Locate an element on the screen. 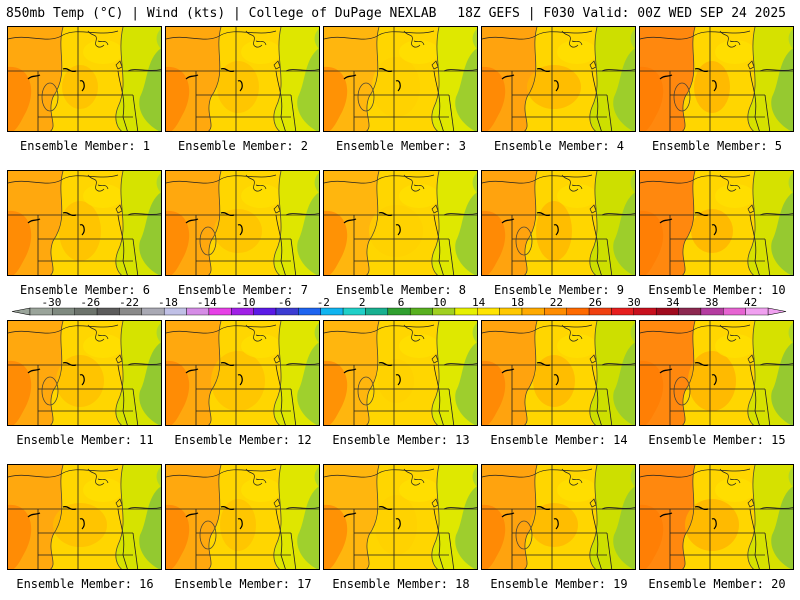  legend-tick-label: -10 is located at coordinates (246, 302).